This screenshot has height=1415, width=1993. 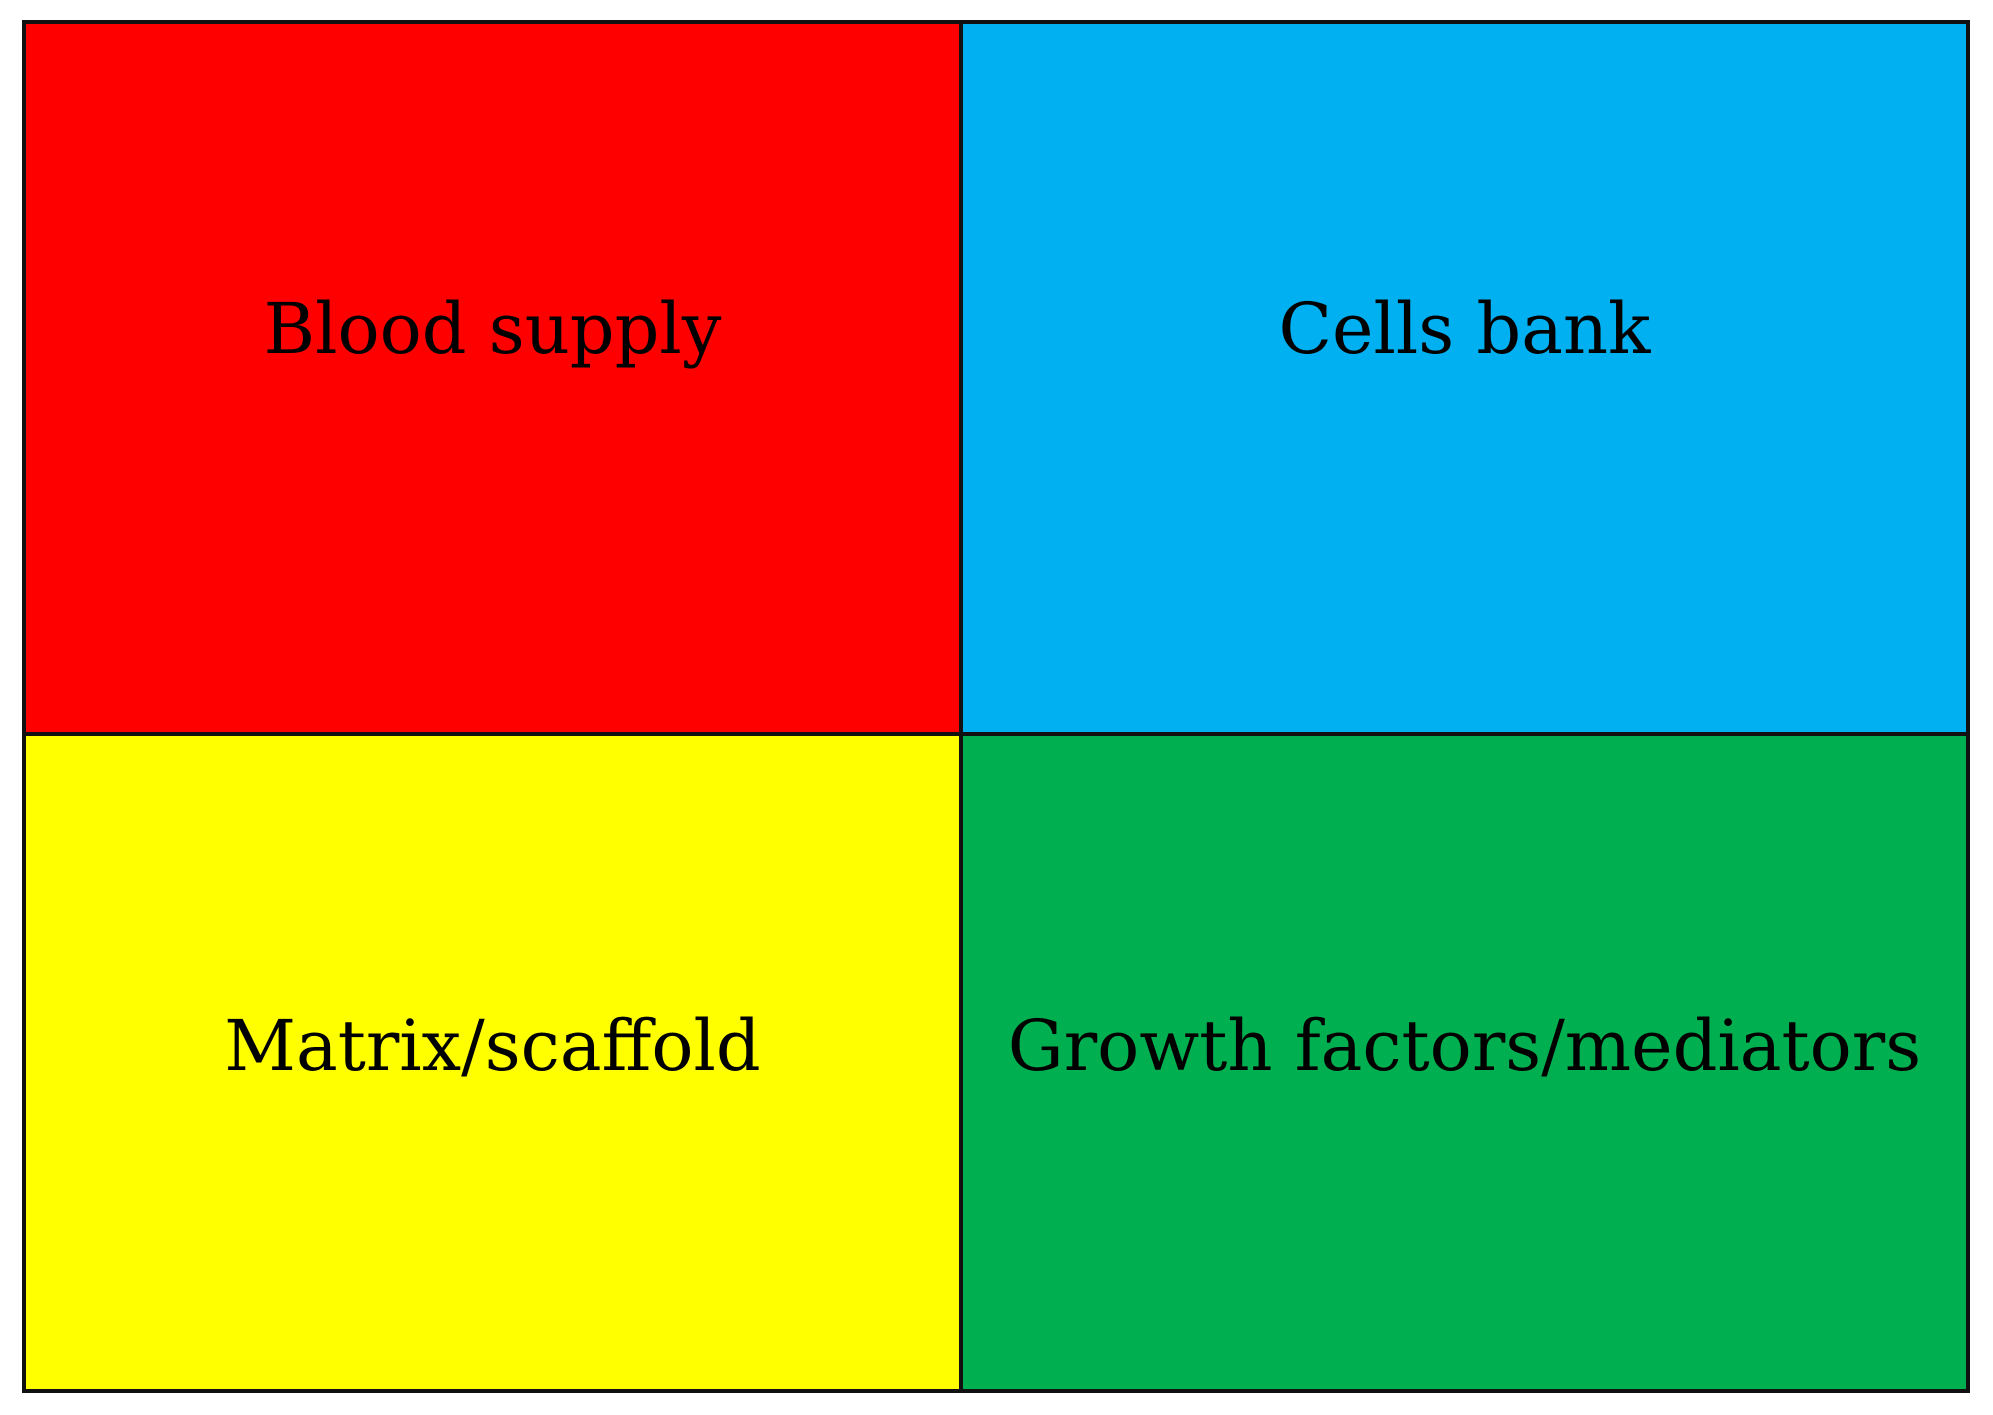 I want to click on quadrant-label-matrix-scaffold: Matrix/scaffold, so click(x=492, y=1046).